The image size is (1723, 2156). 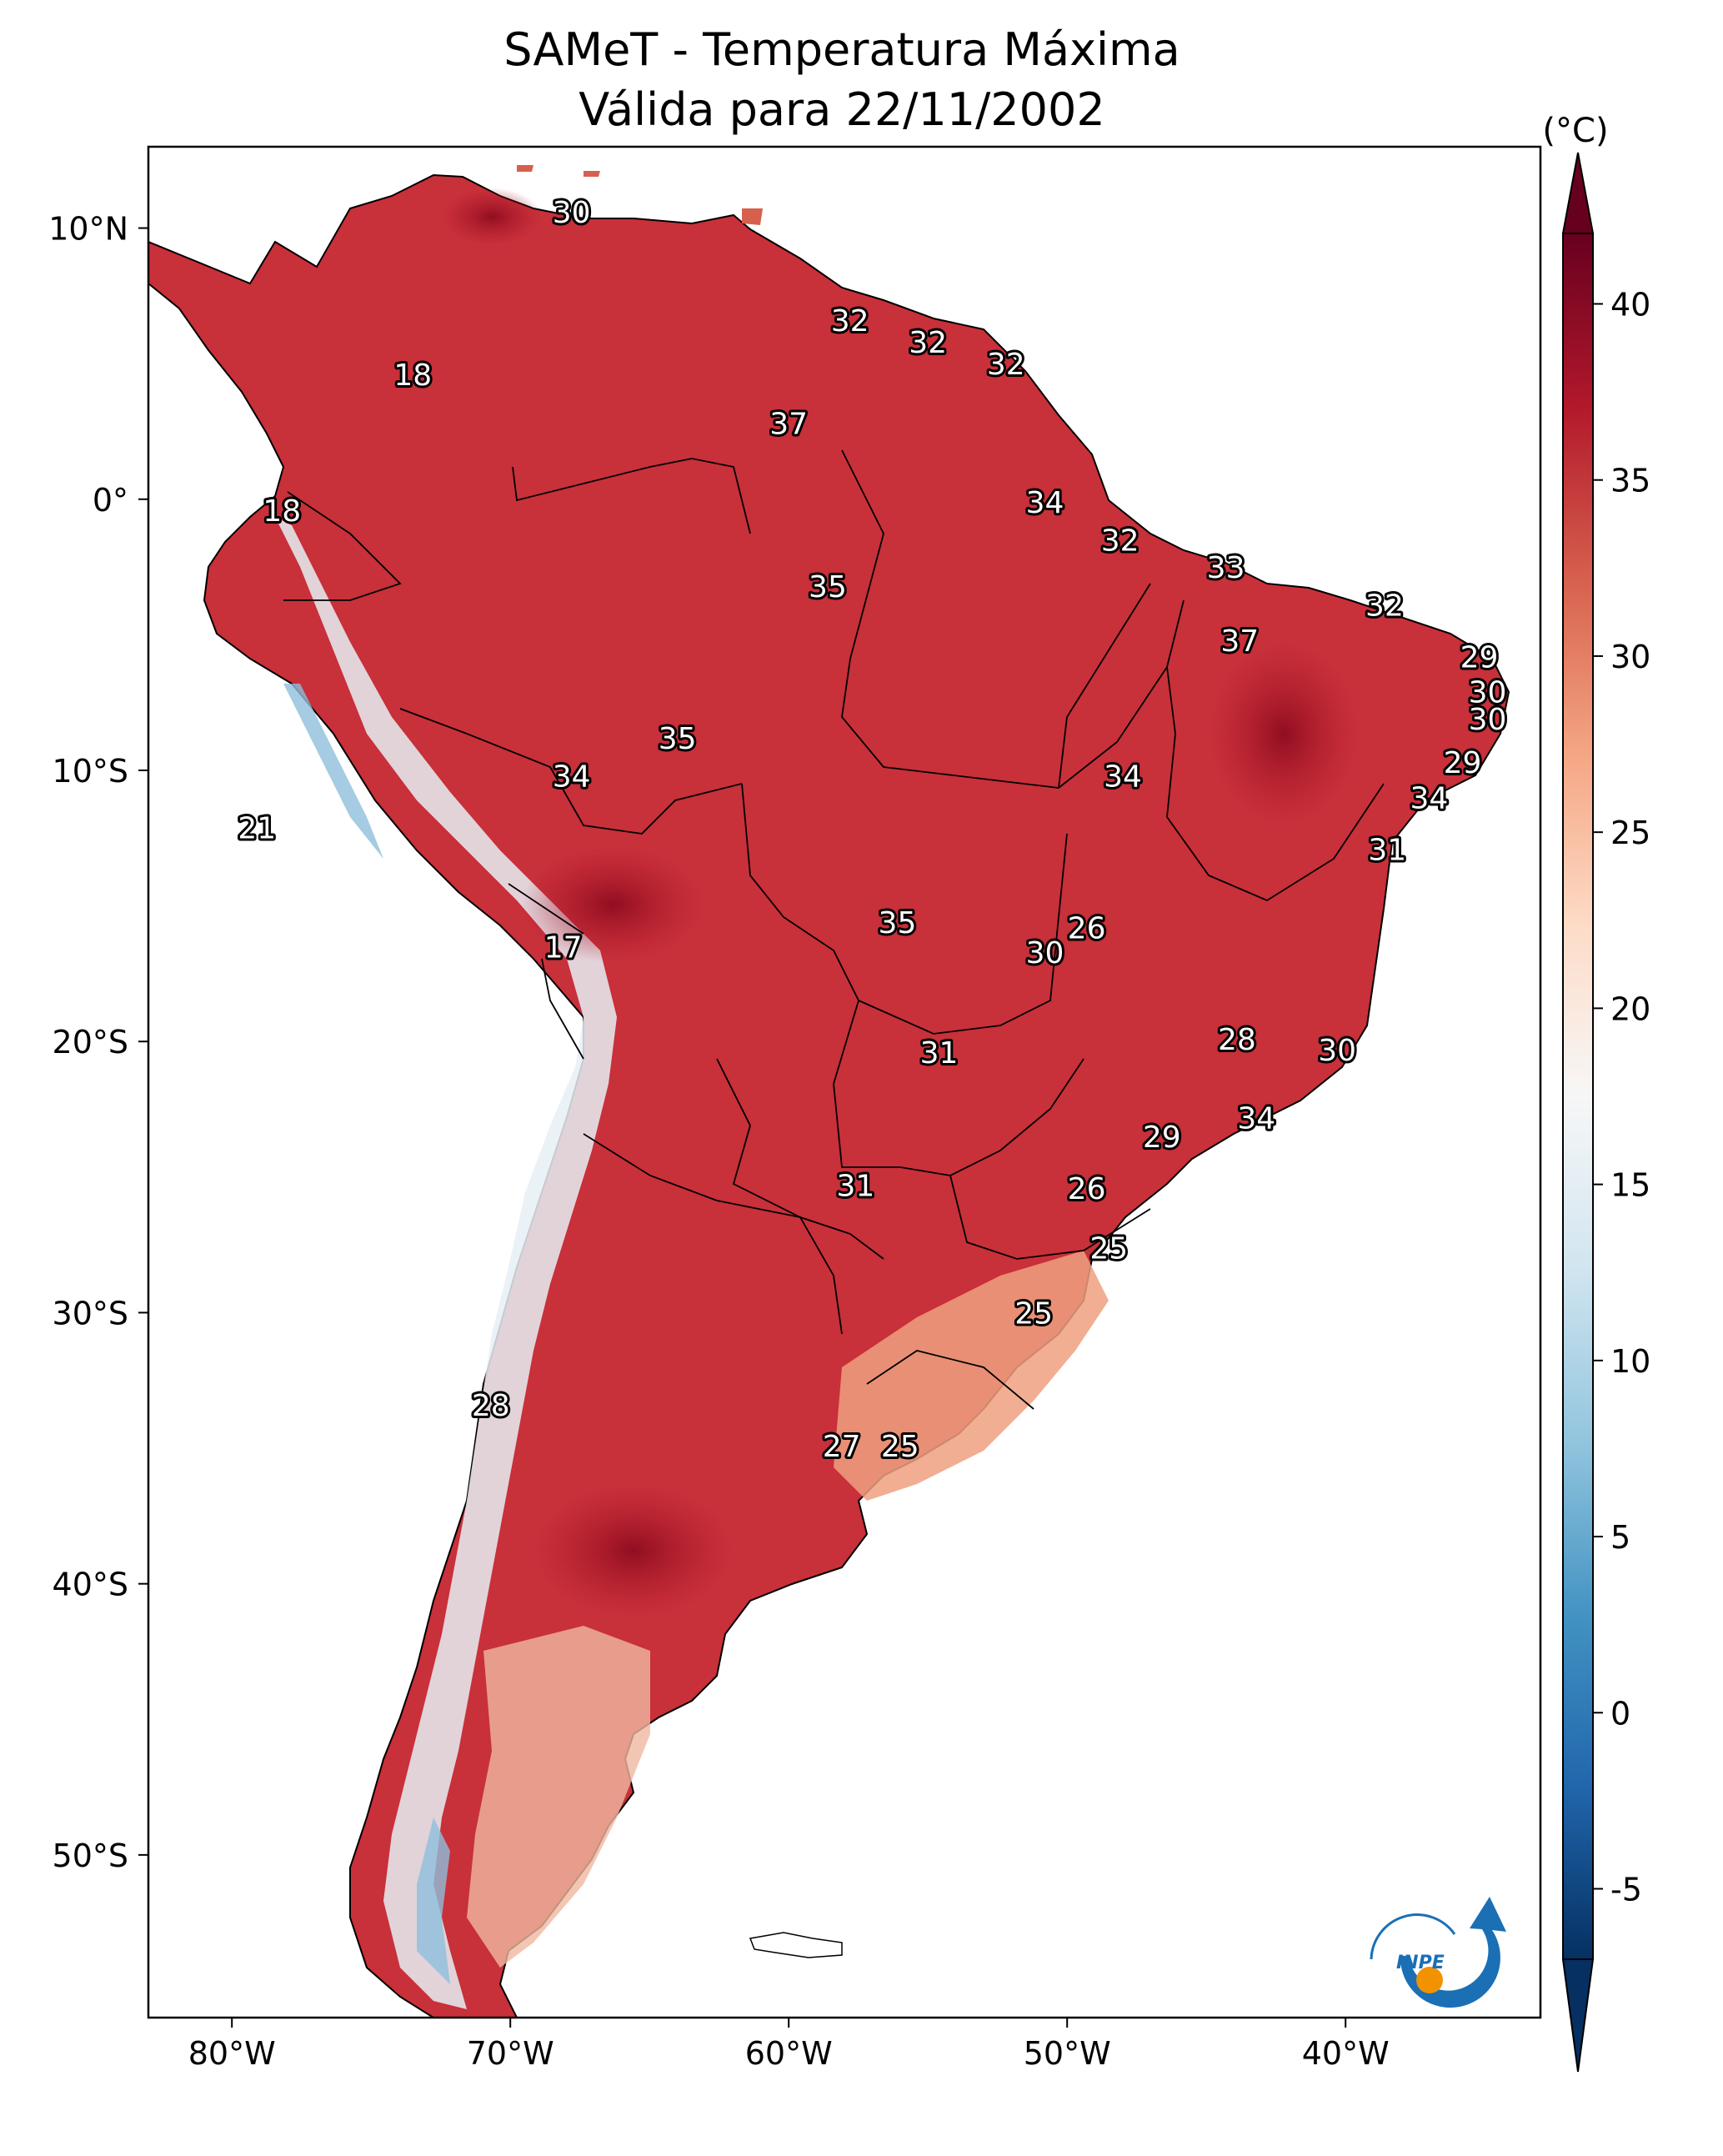 I want to click on andes-cold-core, so click(x=367, y=1334).